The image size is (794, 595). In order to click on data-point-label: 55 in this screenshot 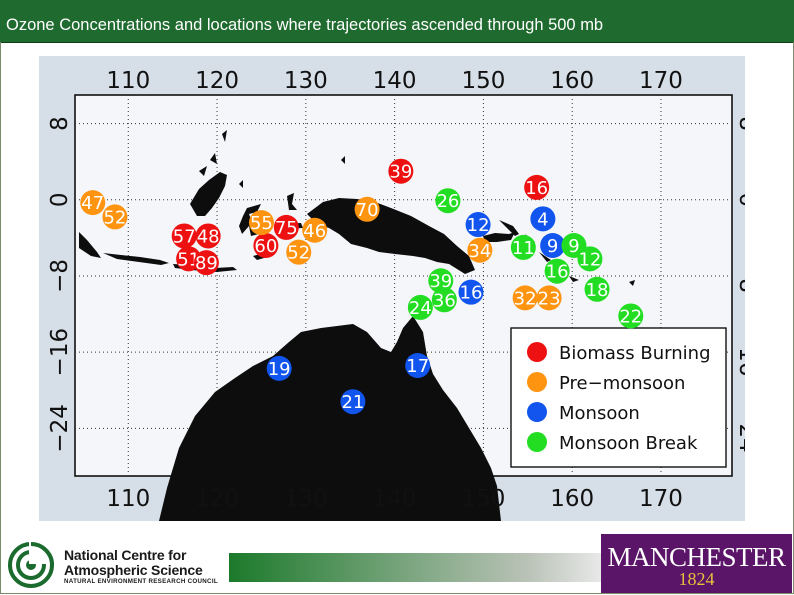, I will do `click(261, 223)`.